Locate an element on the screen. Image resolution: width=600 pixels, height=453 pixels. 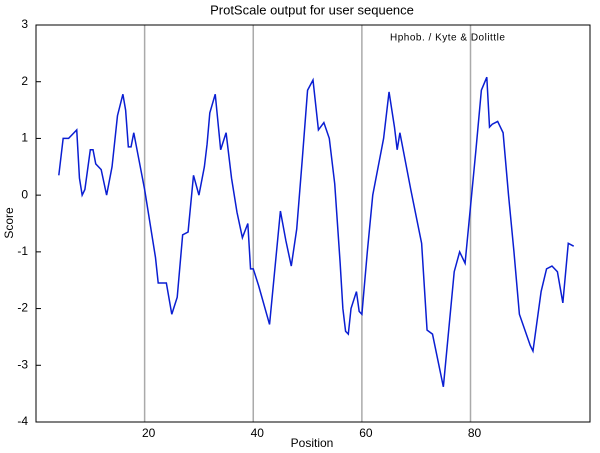
y-tick-label: 2 is located at coordinates (24, 81).